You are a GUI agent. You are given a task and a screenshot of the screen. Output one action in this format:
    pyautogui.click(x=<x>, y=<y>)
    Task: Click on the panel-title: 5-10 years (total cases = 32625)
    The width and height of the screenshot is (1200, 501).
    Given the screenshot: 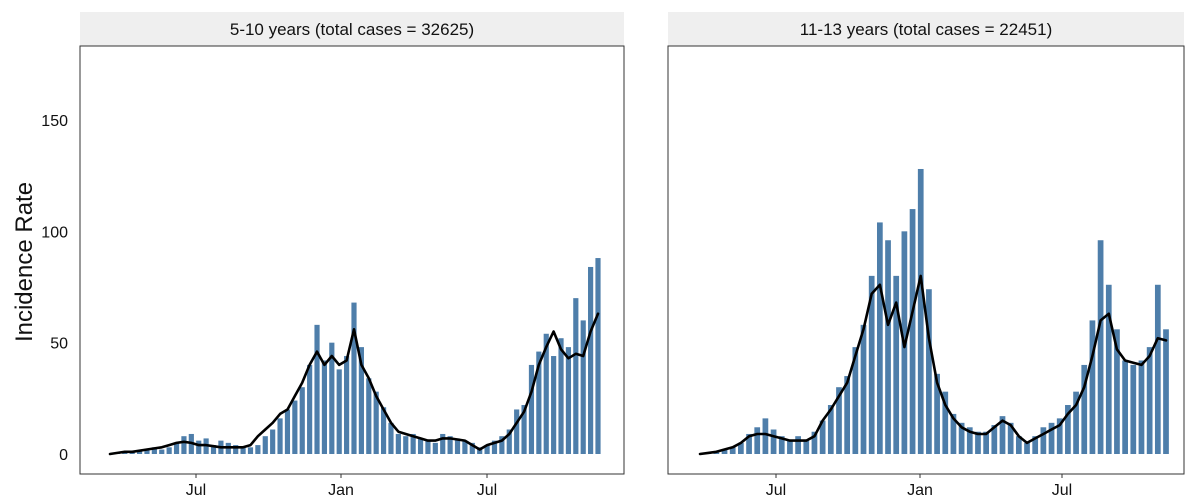 What is the action you would take?
    pyautogui.click(x=352, y=29)
    